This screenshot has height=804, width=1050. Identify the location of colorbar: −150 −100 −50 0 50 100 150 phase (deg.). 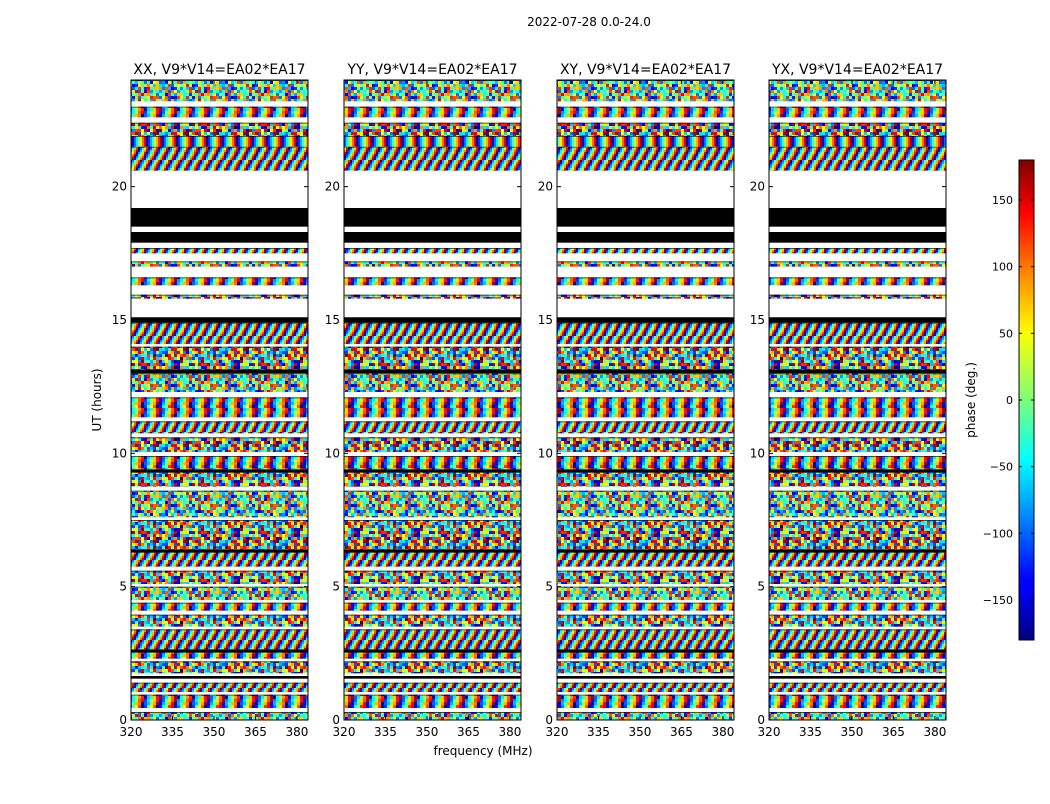
(999, 400).